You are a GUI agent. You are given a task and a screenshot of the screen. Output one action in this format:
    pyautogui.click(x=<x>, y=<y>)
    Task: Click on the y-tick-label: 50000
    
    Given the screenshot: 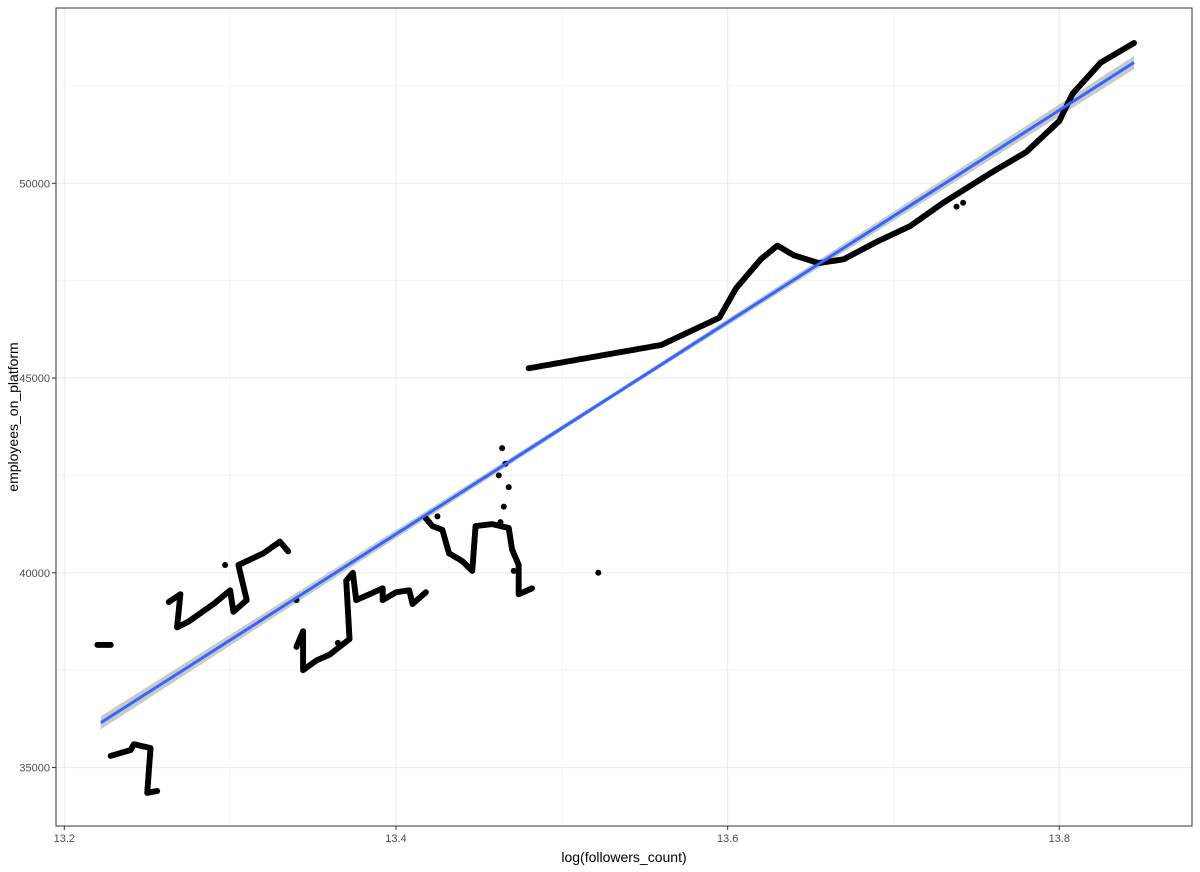 What is the action you would take?
    pyautogui.click(x=34, y=184)
    